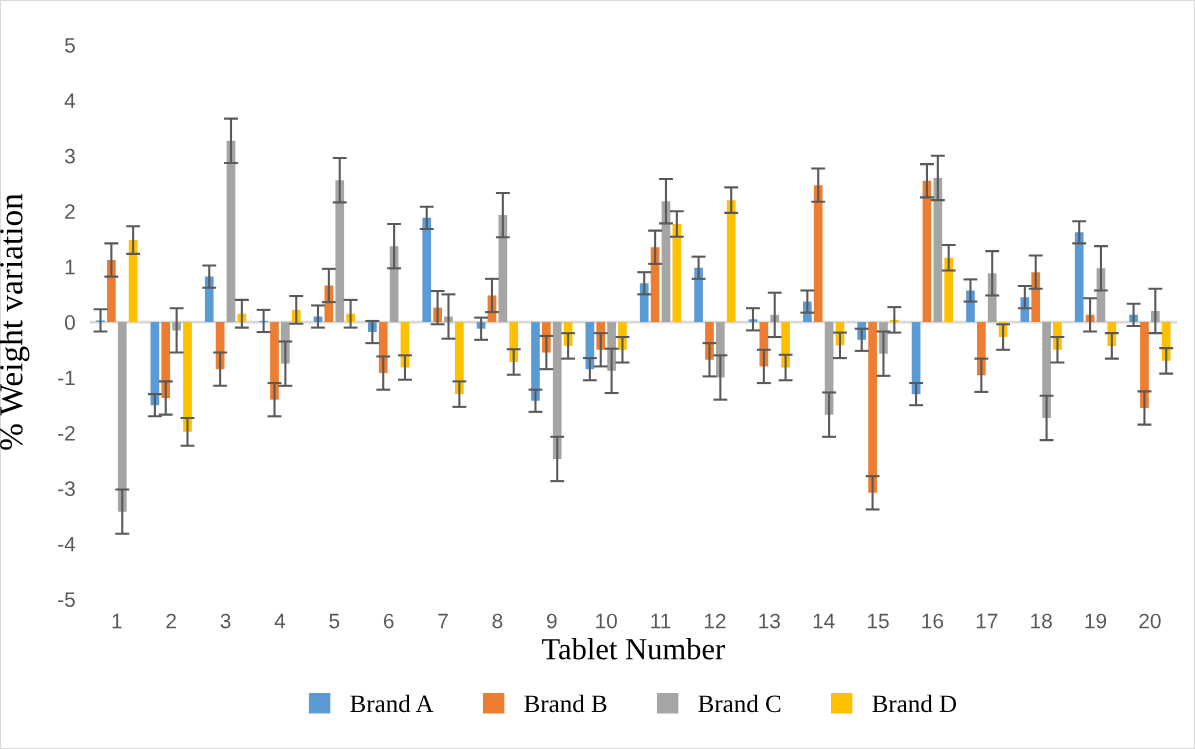 The width and height of the screenshot is (1195, 749). What do you see at coordinates (334, 621) in the screenshot?
I see `x-tick-label: 5` at bounding box center [334, 621].